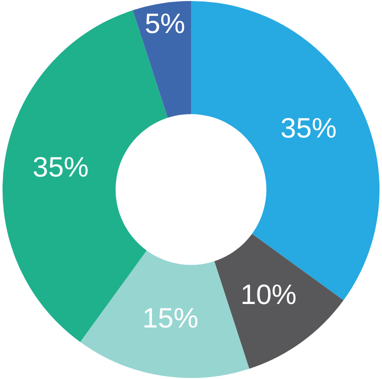 The width and height of the screenshot is (382, 379). What do you see at coordinates (268, 294) in the screenshot?
I see `data-label: 10%` at bounding box center [268, 294].